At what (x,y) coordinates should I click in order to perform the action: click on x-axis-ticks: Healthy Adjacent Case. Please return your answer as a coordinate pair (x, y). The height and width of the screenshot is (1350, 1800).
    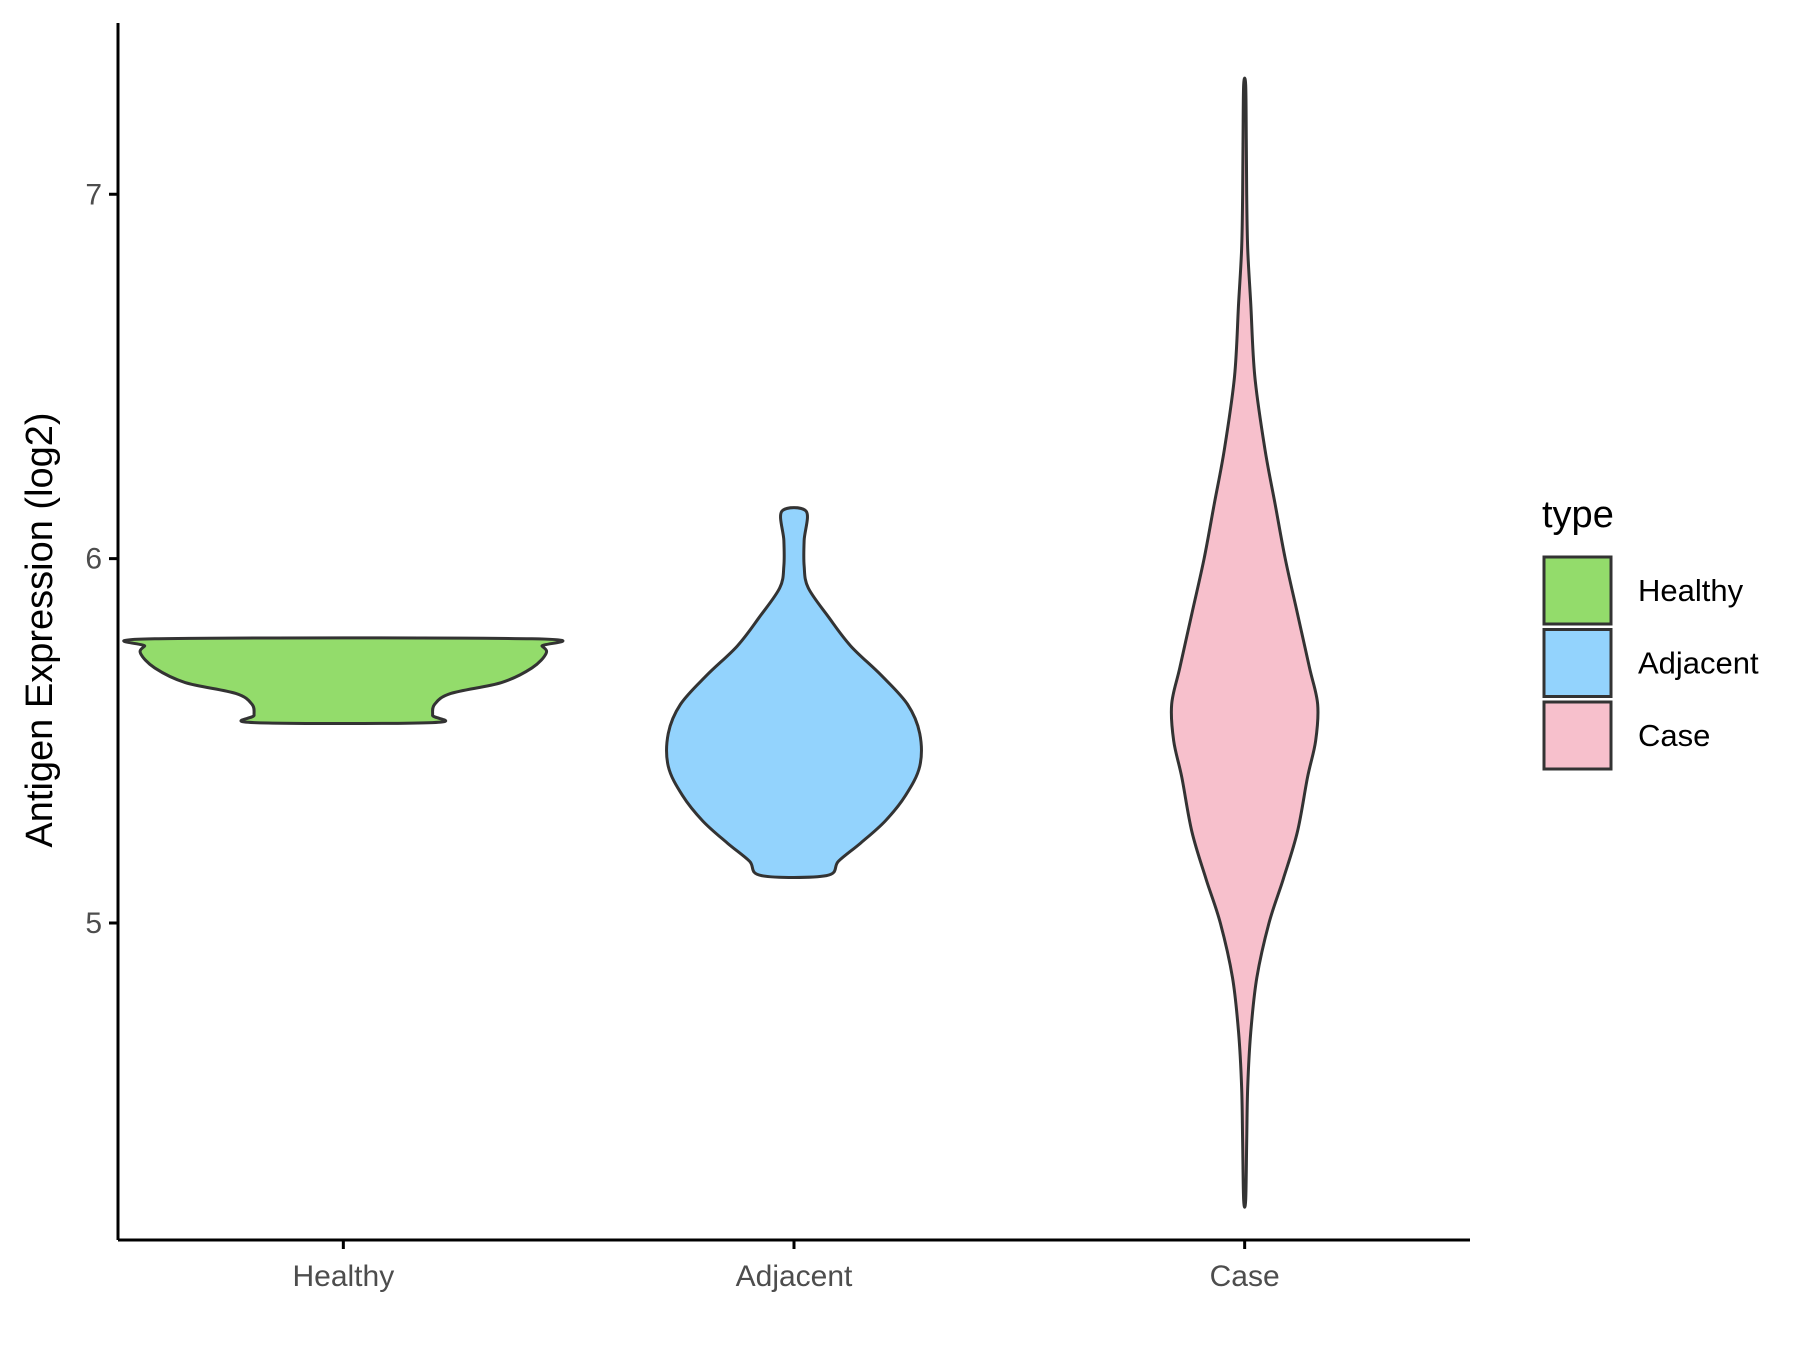
    Looking at the image, I should click on (786, 1266).